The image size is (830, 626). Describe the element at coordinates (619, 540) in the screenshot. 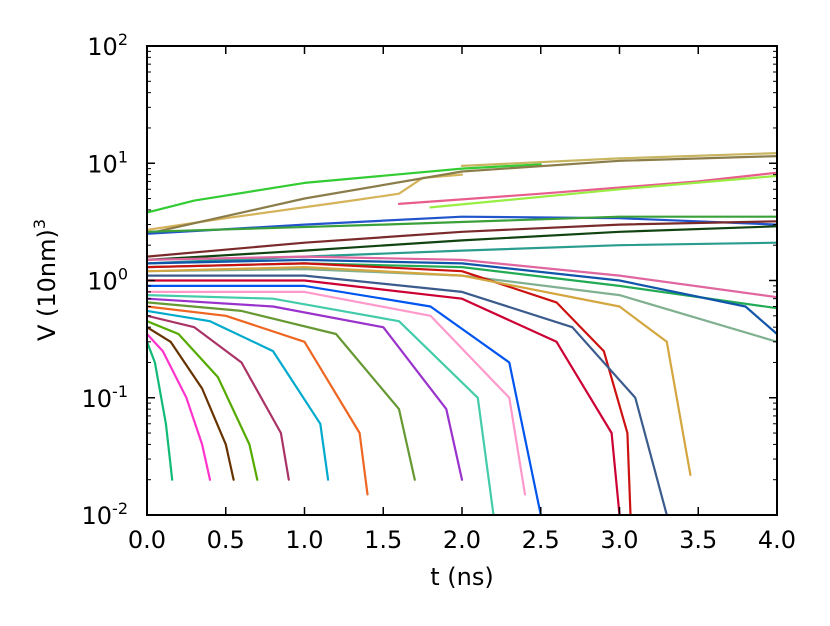

I see `x-tick-label-6: 3.0` at that location.